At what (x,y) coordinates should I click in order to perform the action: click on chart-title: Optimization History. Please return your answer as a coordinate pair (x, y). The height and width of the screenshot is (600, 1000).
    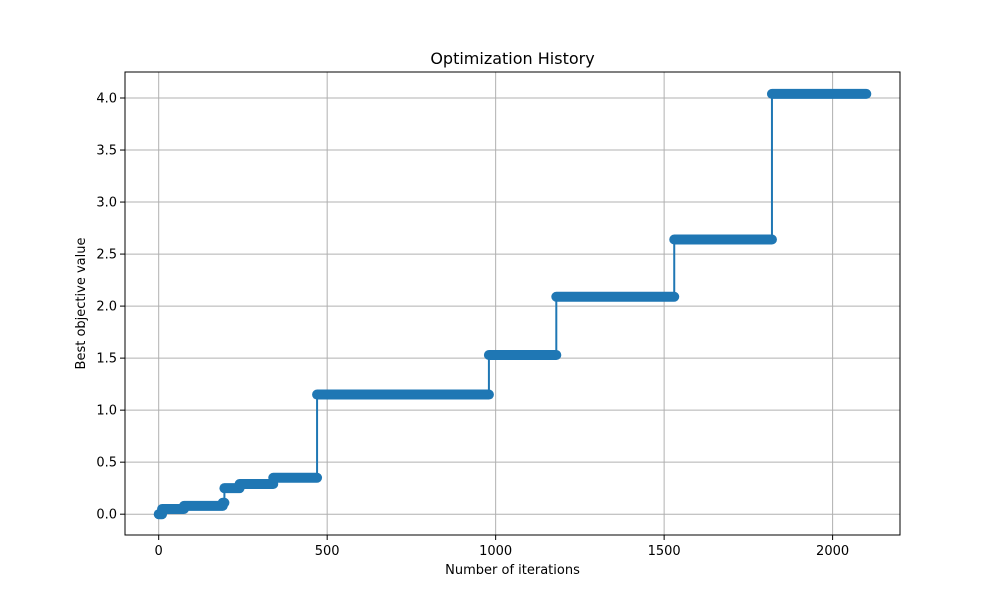
    Looking at the image, I should click on (512, 58).